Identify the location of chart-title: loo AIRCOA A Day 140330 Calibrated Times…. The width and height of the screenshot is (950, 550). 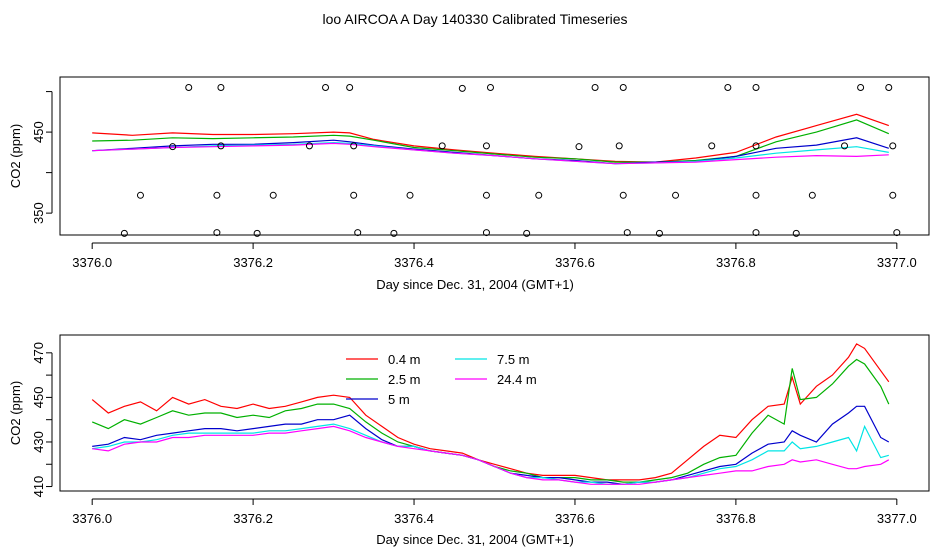
(474, 19).